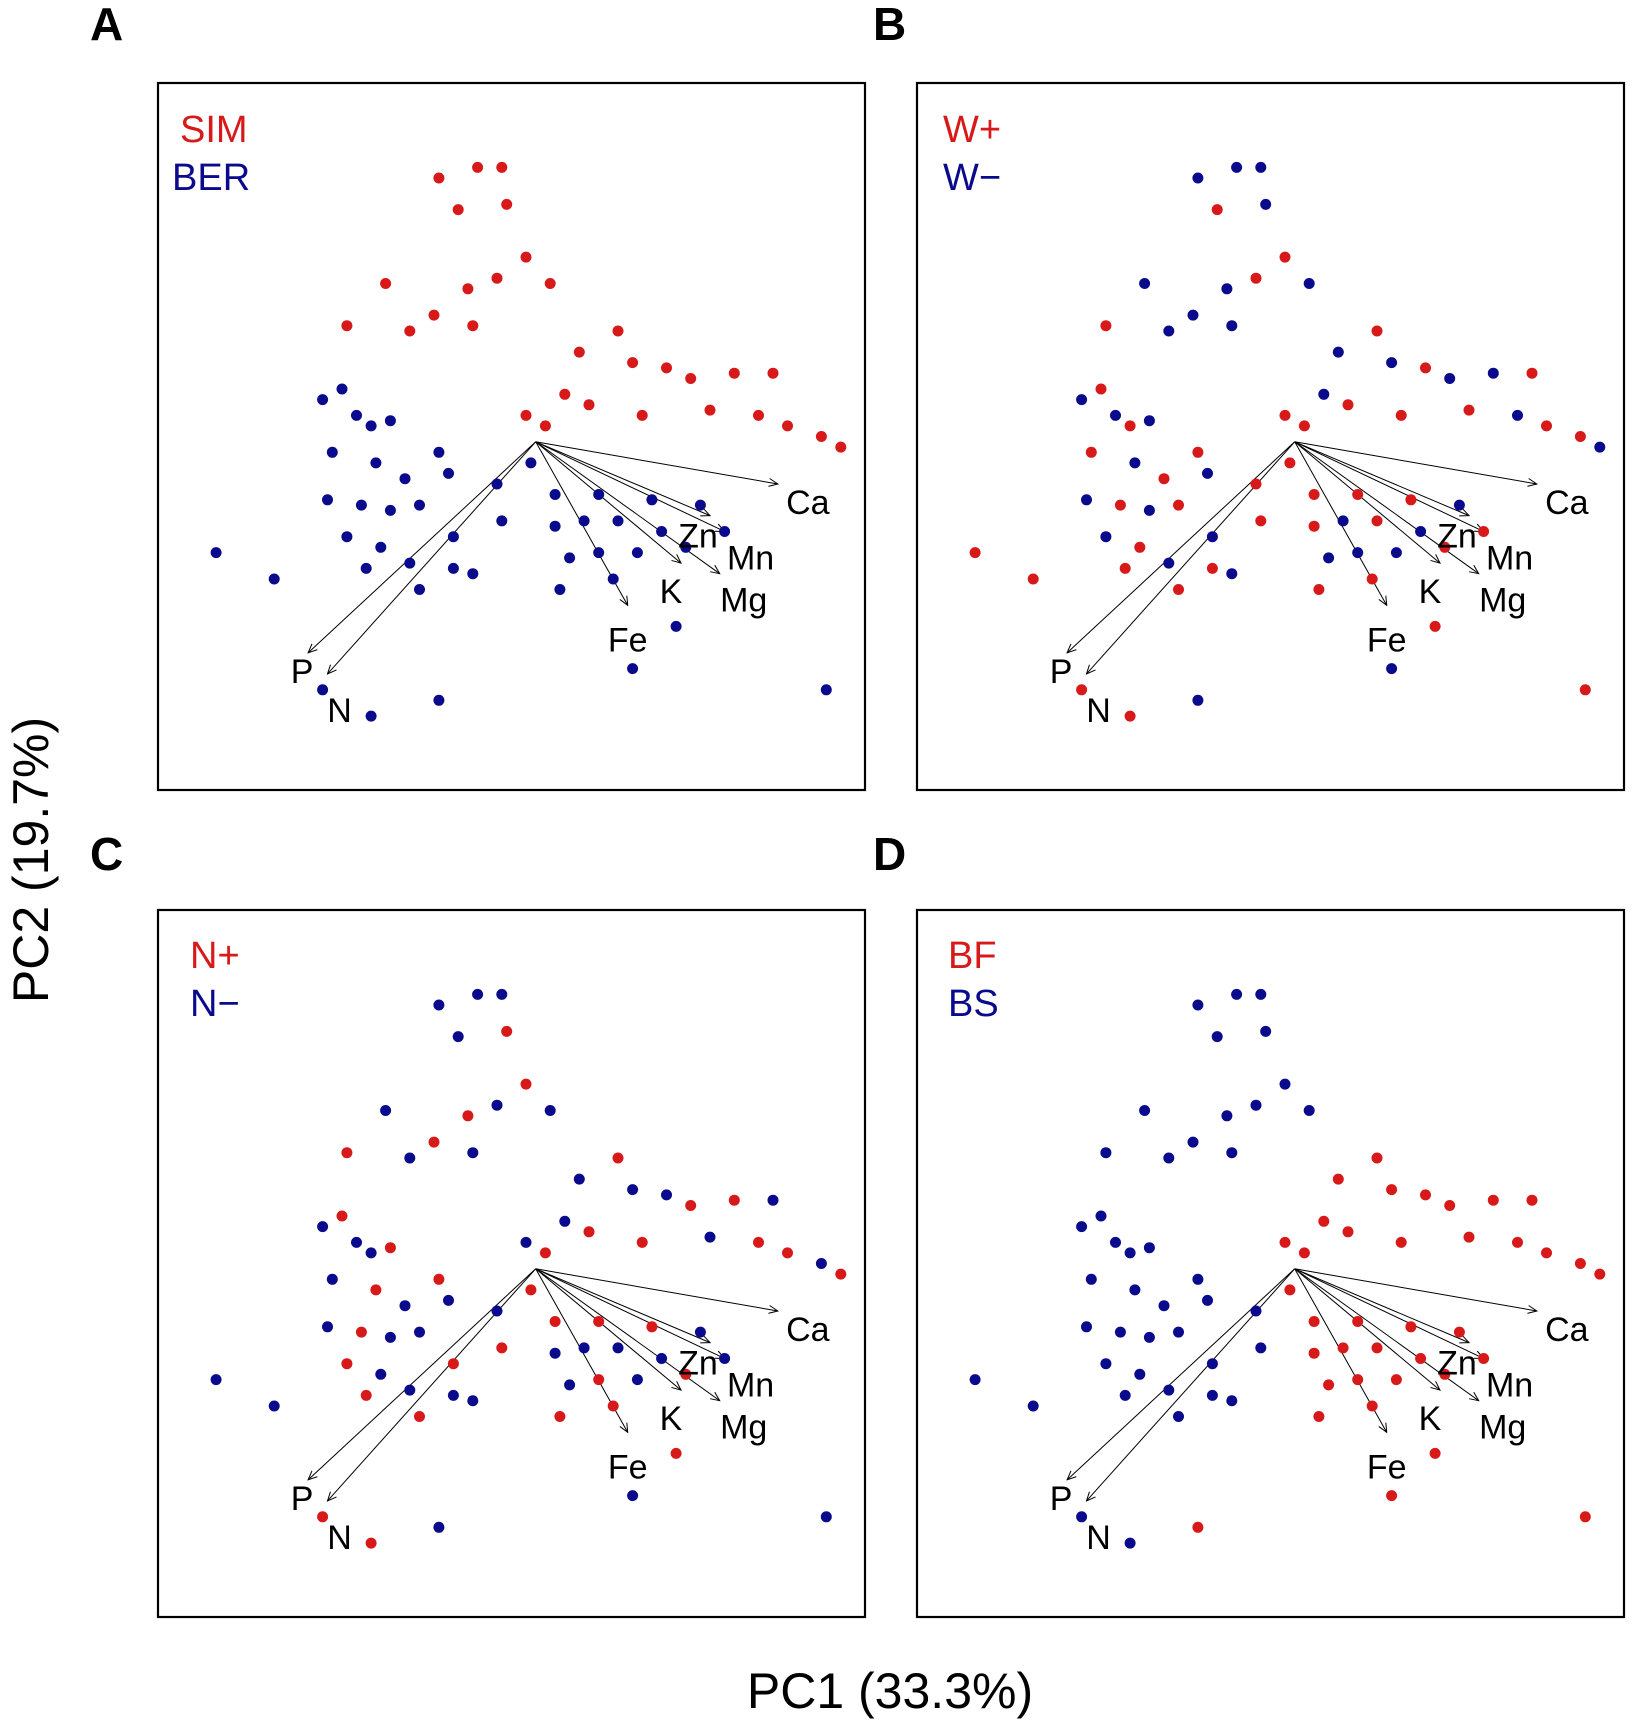  I want to click on loading-label-n: N, so click(339, 1538).